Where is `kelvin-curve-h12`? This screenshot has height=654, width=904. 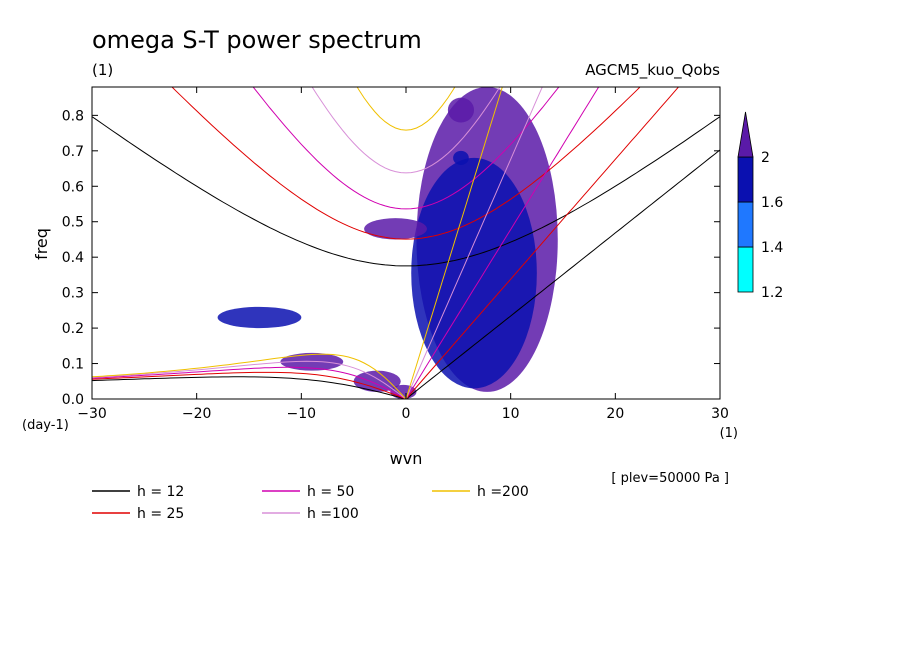 kelvin-curve-h12 is located at coordinates (562, 274).